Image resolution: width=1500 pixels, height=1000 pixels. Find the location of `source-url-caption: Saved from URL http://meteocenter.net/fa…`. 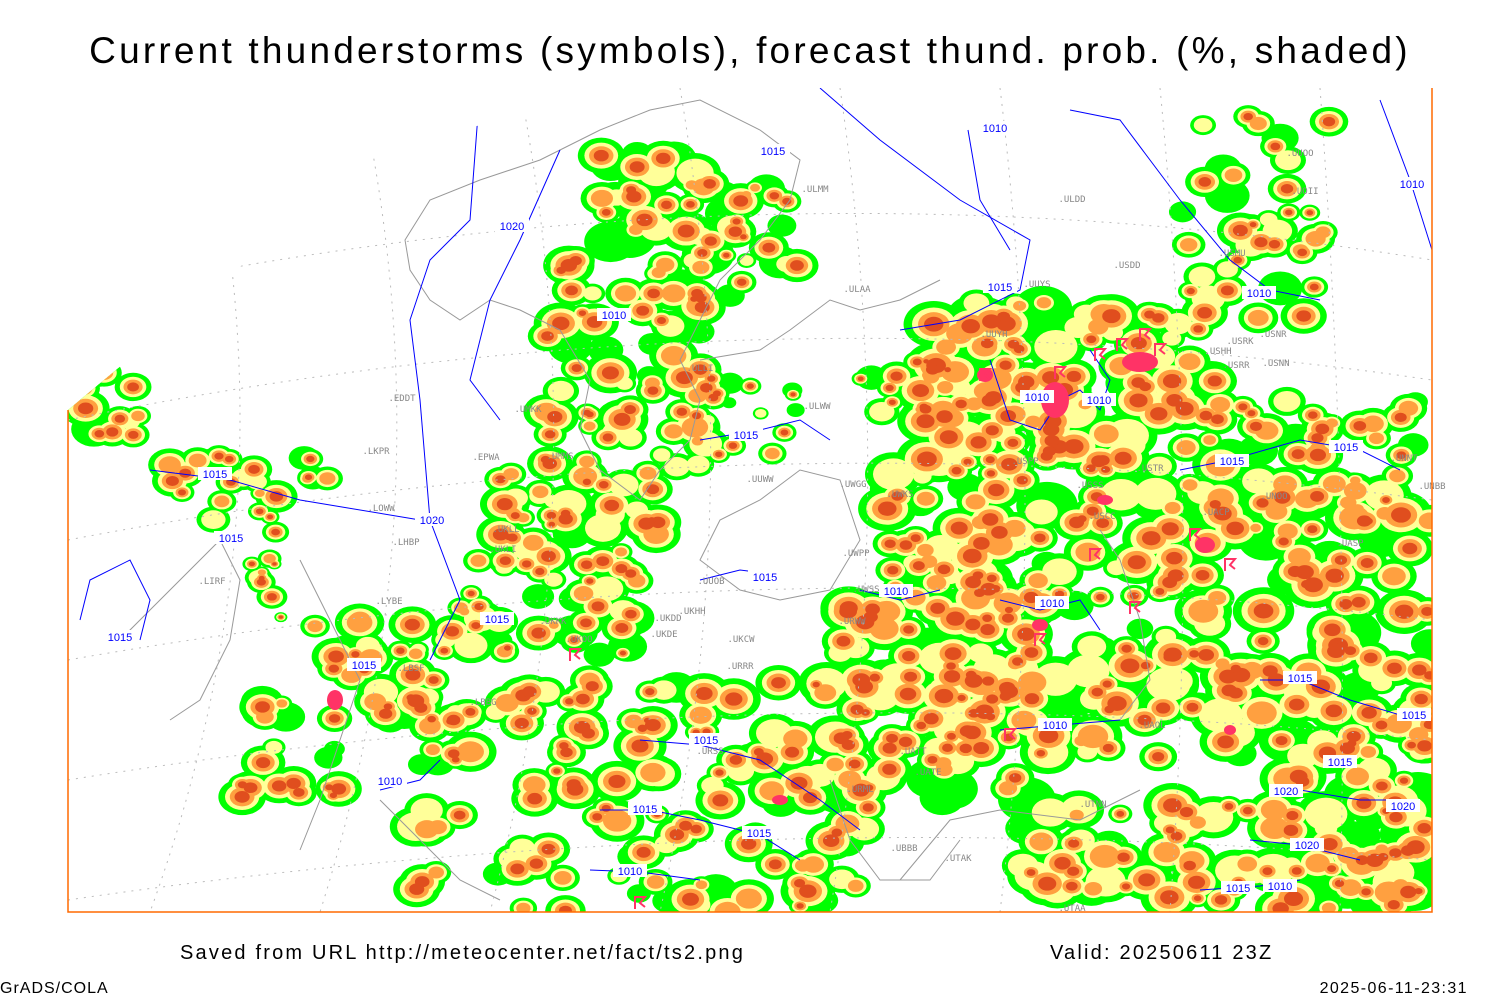

source-url-caption: Saved from URL http://meteocenter.net/fa… is located at coordinates (463, 953).